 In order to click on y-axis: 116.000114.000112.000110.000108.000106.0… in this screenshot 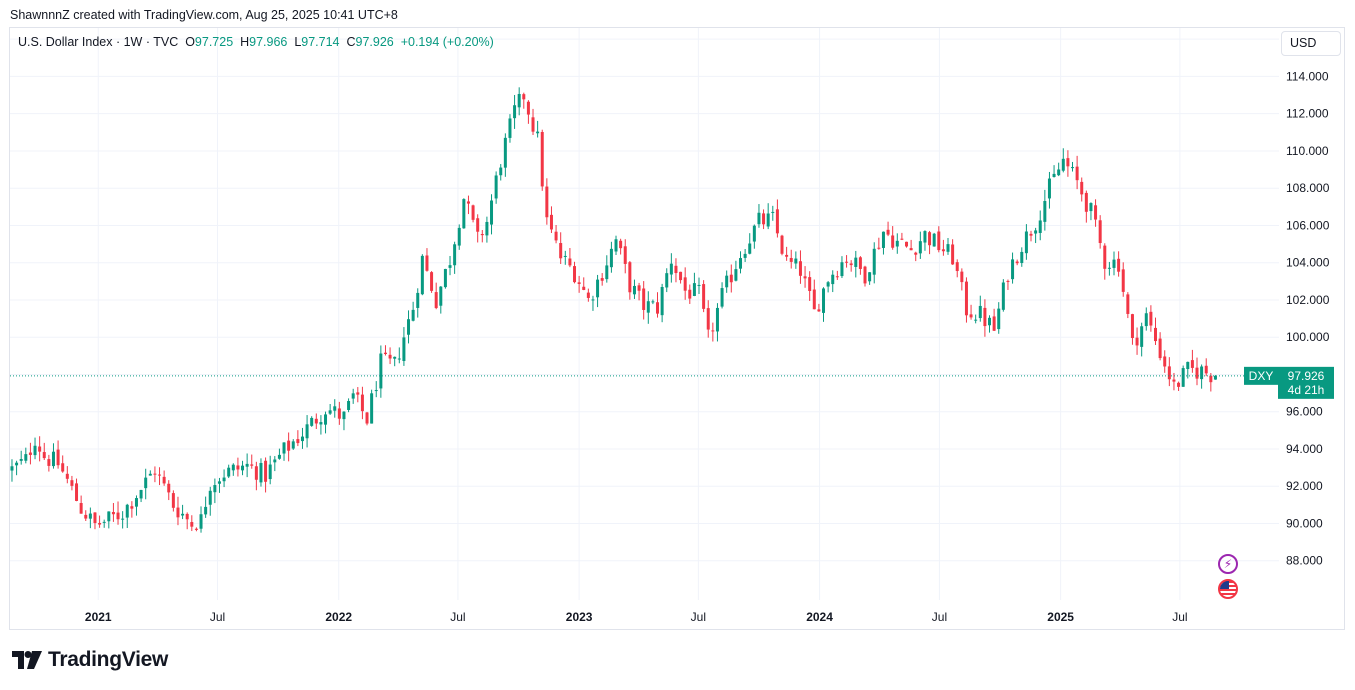, I will do `click(1308, 300)`.